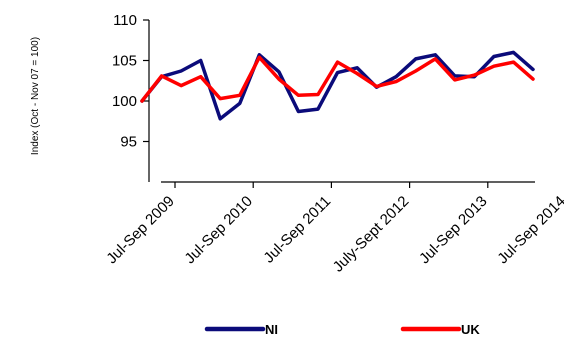 The height and width of the screenshot is (344, 564). Describe the element at coordinates (124, 81) in the screenshot. I see `y-tick-labels: 95 100 105 110` at that location.